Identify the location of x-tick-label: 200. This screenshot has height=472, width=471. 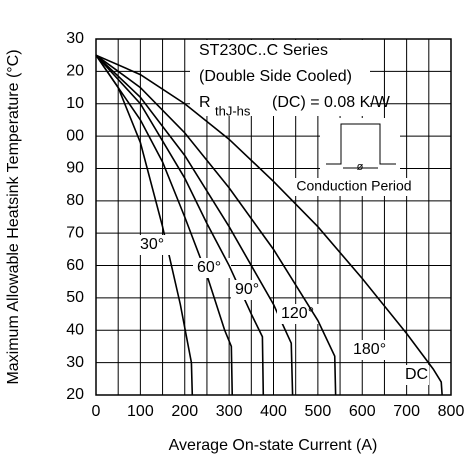
(184, 411).